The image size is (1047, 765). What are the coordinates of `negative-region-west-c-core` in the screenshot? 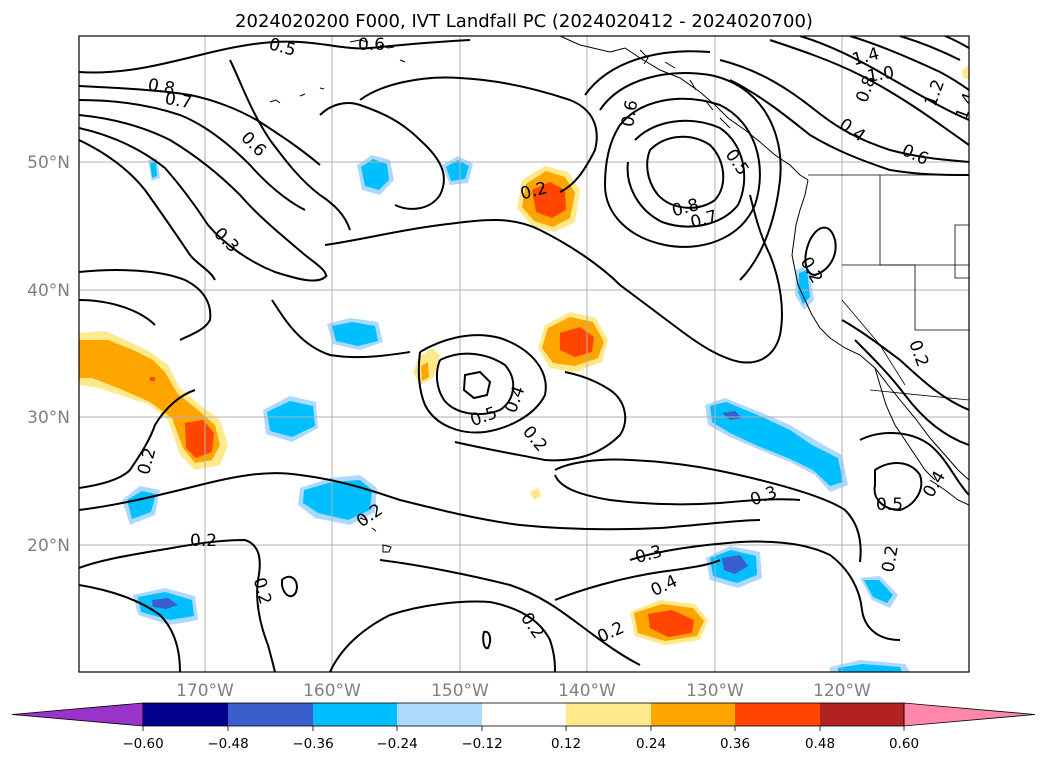 It's located at (337, 500).